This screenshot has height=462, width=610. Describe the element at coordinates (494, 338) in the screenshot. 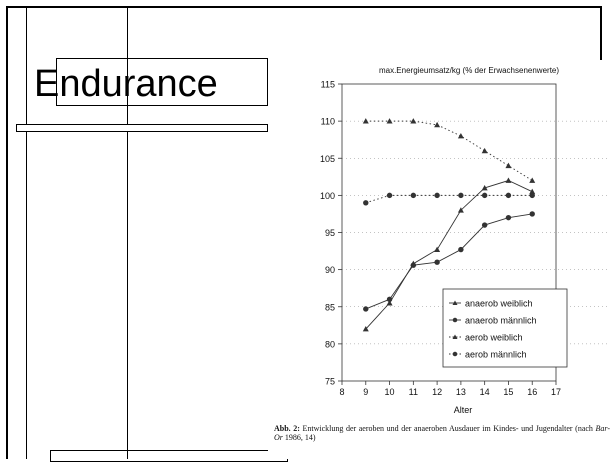

I see `legend-label-2: aerob weiblich` at that location.